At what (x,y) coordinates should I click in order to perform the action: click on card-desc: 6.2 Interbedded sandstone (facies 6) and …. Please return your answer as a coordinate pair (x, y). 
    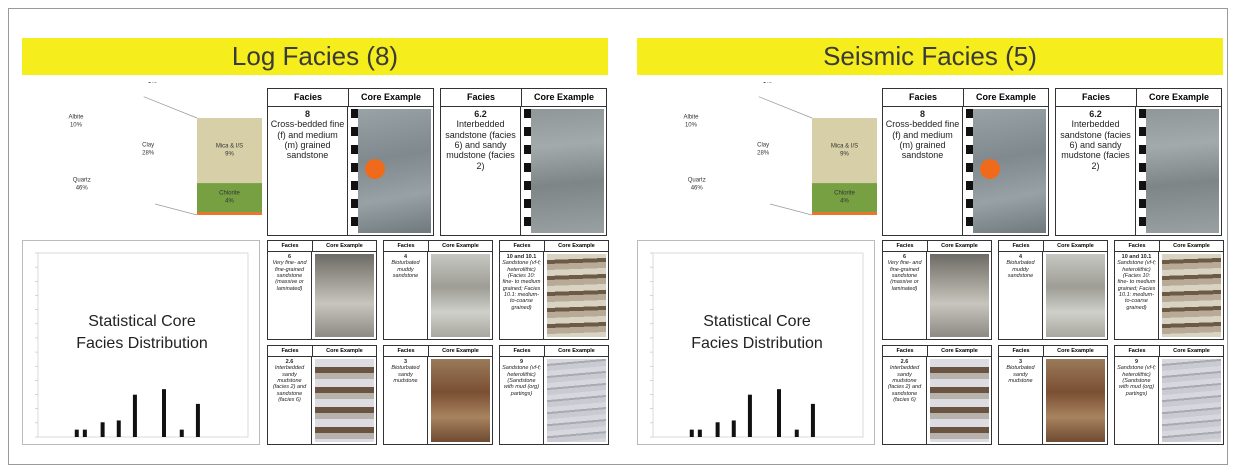
    Looking at the image, I should click on (481, 171).